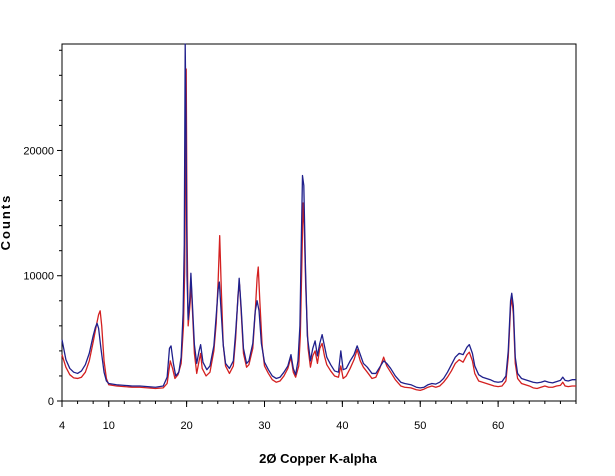  Describe the element at coordinates (6, 222) in the screenshot. I see `y-axis-title: Counts` at that location.